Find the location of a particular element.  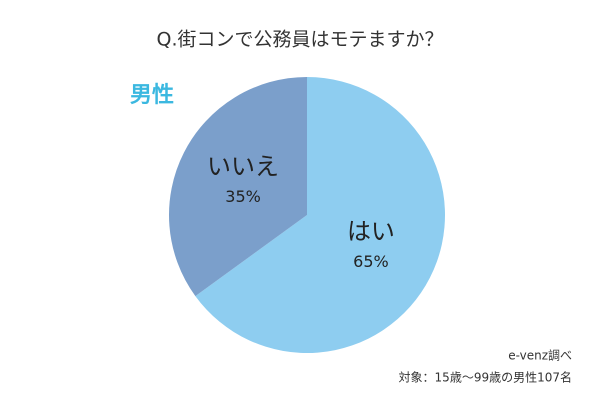

slice-label: はい is located at coordinates (371, 232).